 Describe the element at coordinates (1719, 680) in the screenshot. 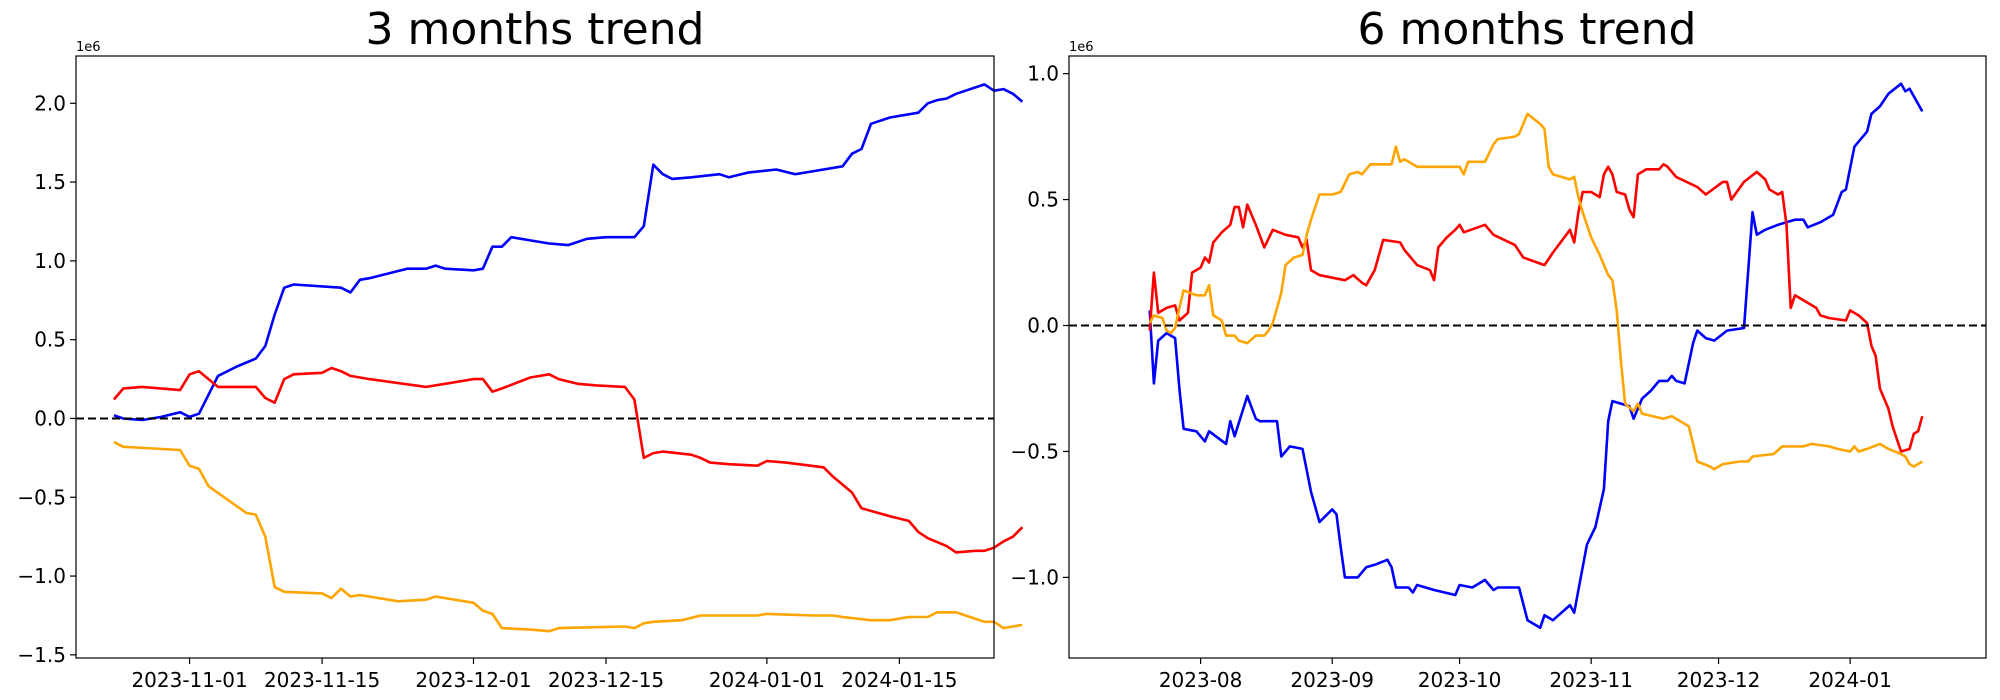

I see `x-tick-label: 2023-12` at that location.